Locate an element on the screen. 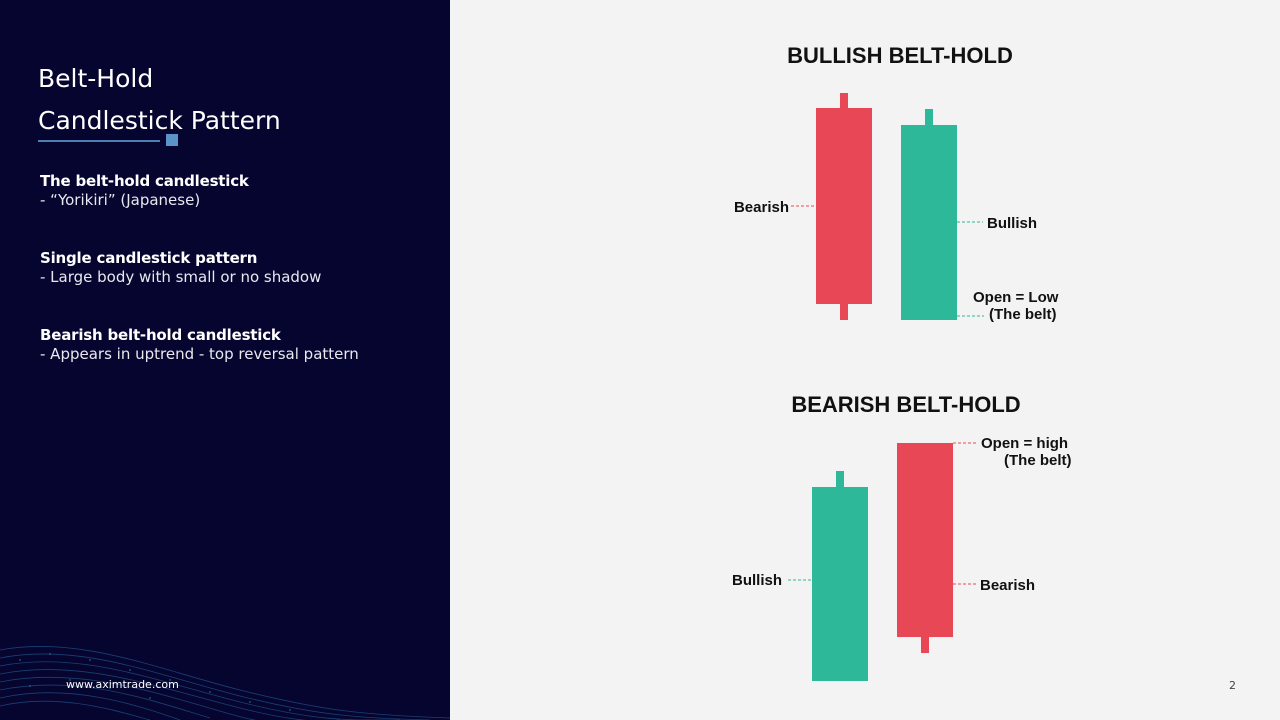 The height and width of the screenshot is (720, 1280). bearish-candle-wick-top is located at coordinates (844, 101).